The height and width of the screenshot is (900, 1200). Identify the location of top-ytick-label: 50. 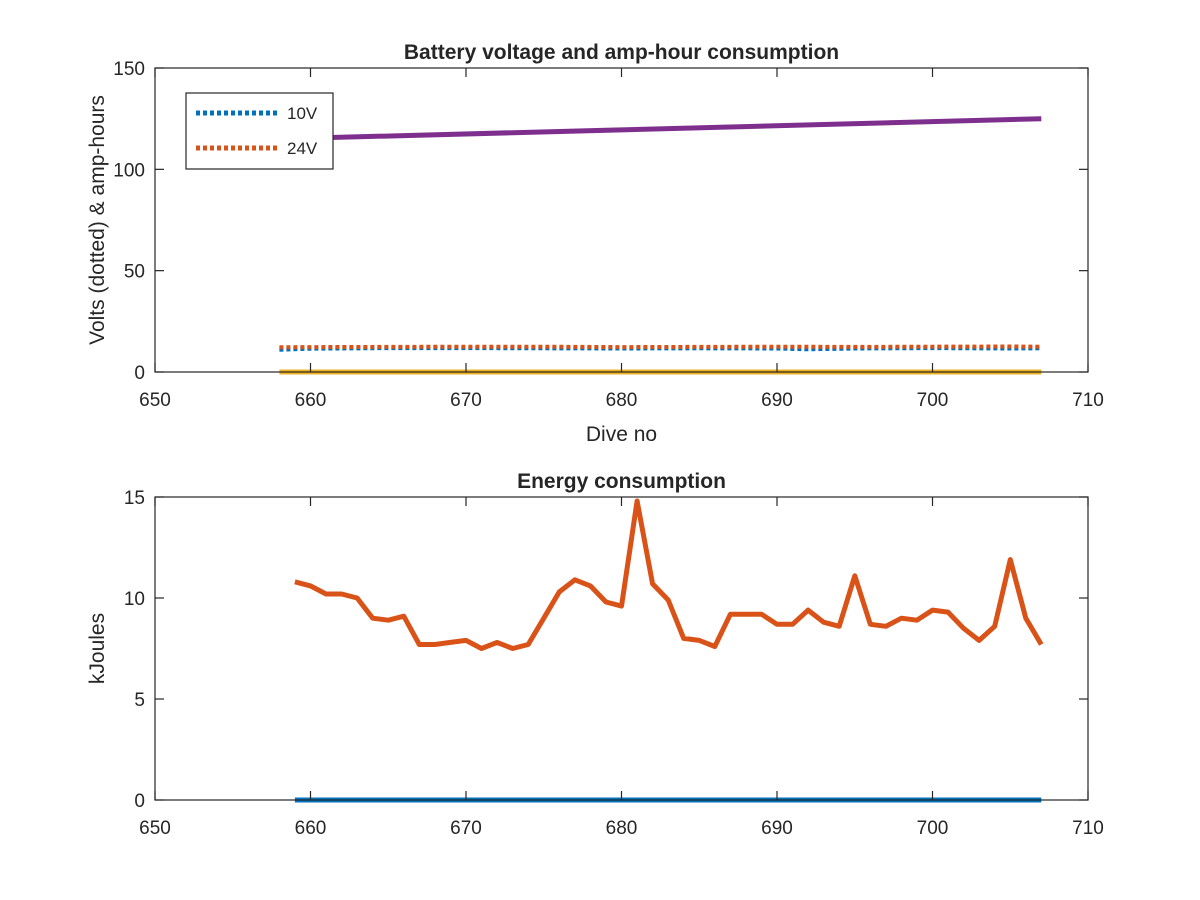
(134, 272).